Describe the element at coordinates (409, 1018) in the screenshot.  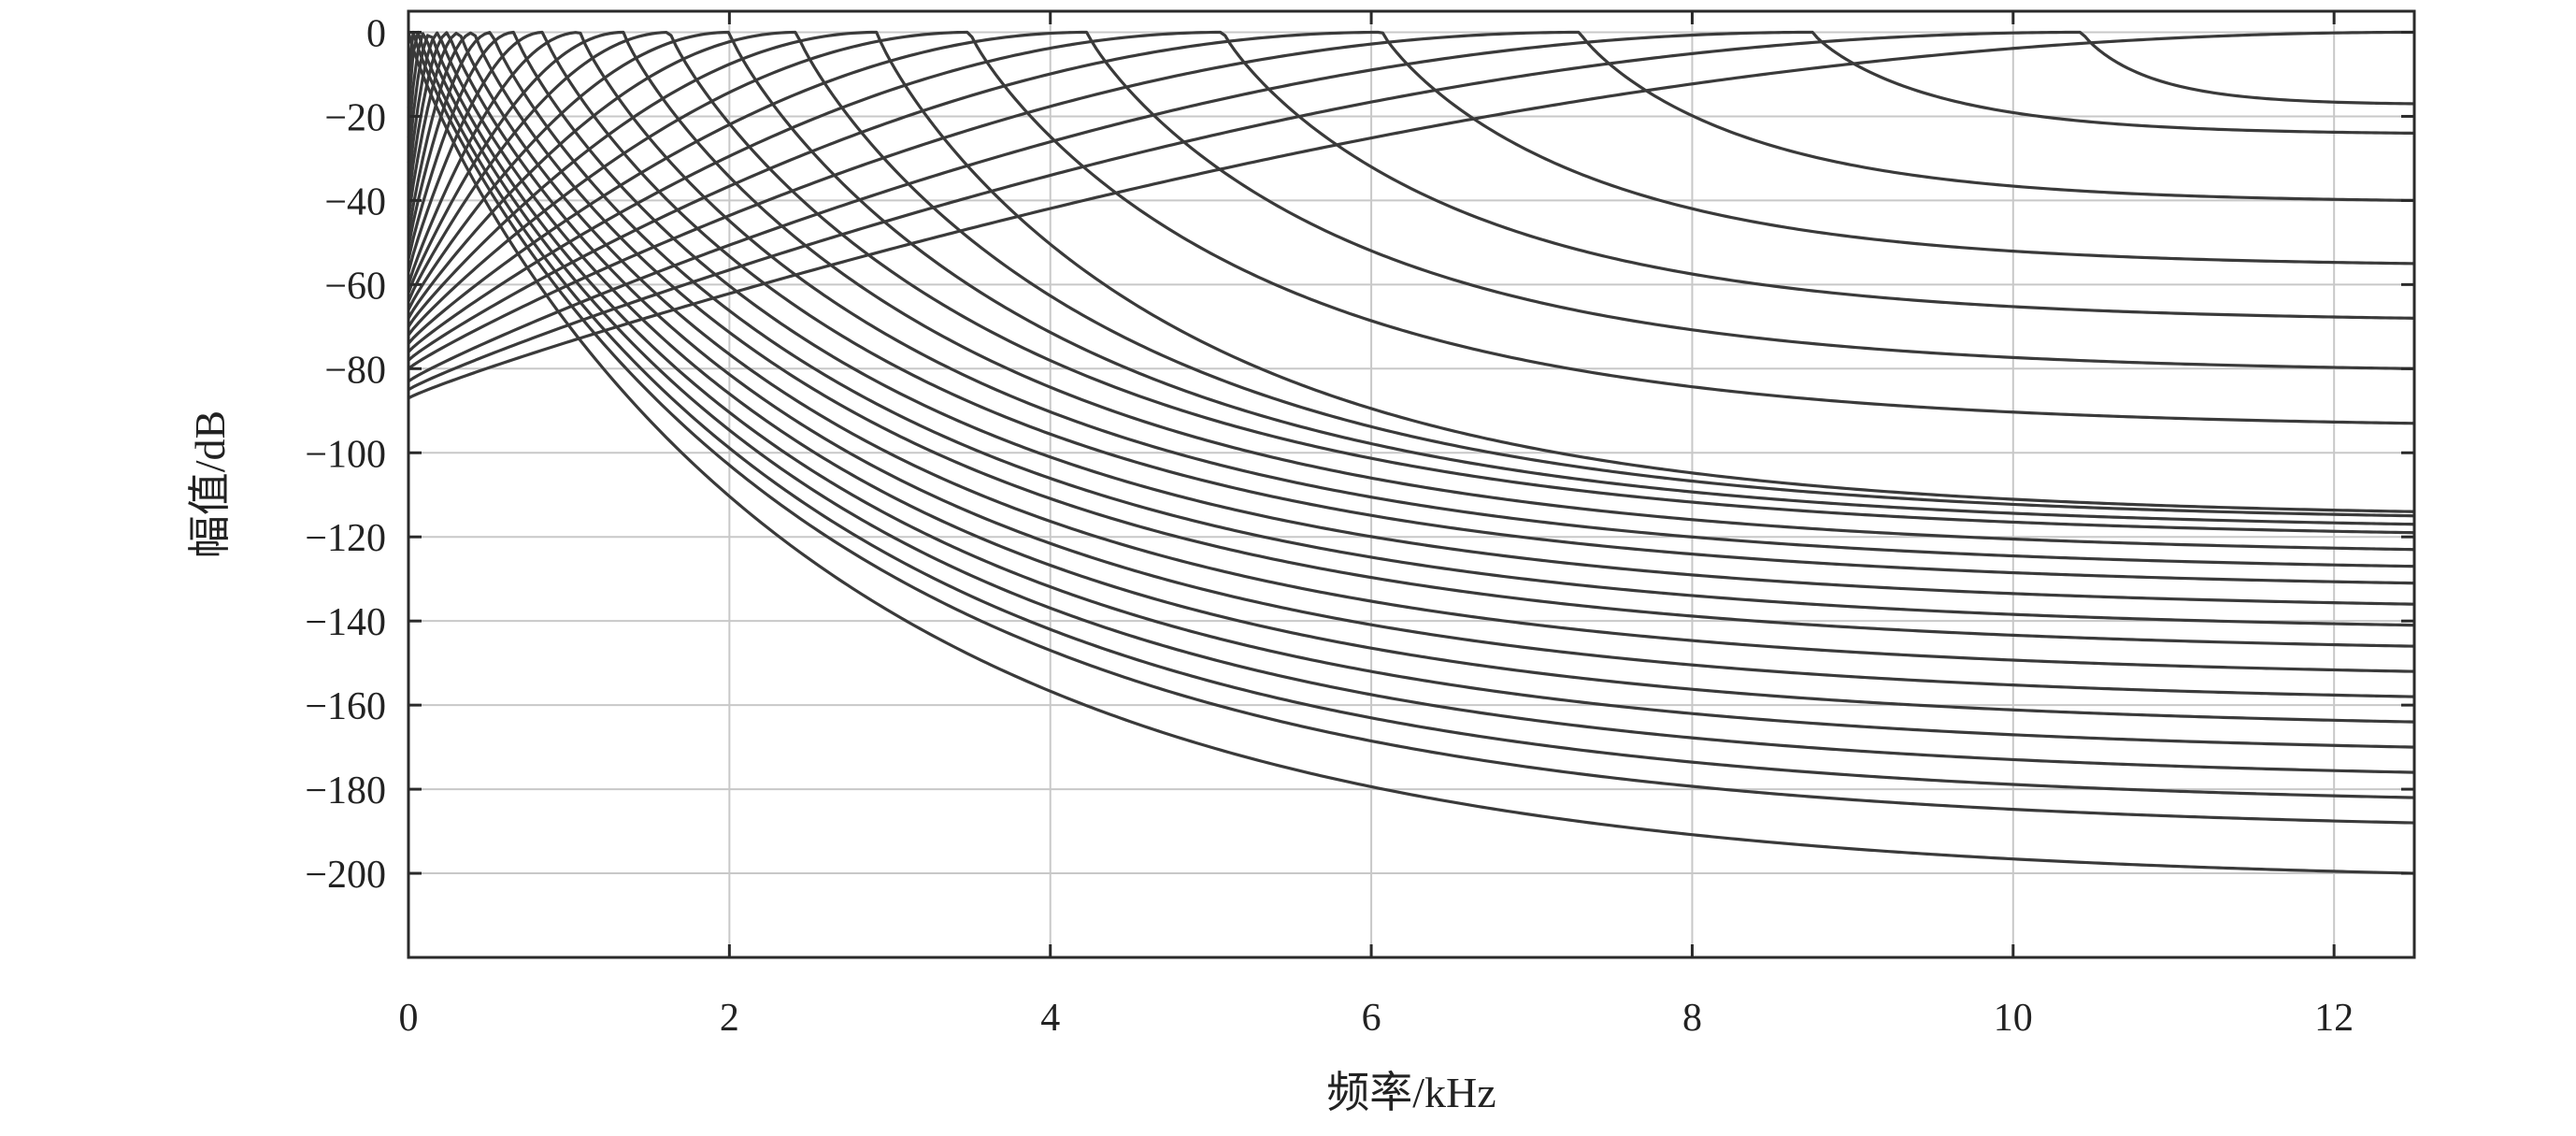
I see `x-tick-label: 0` at that location.